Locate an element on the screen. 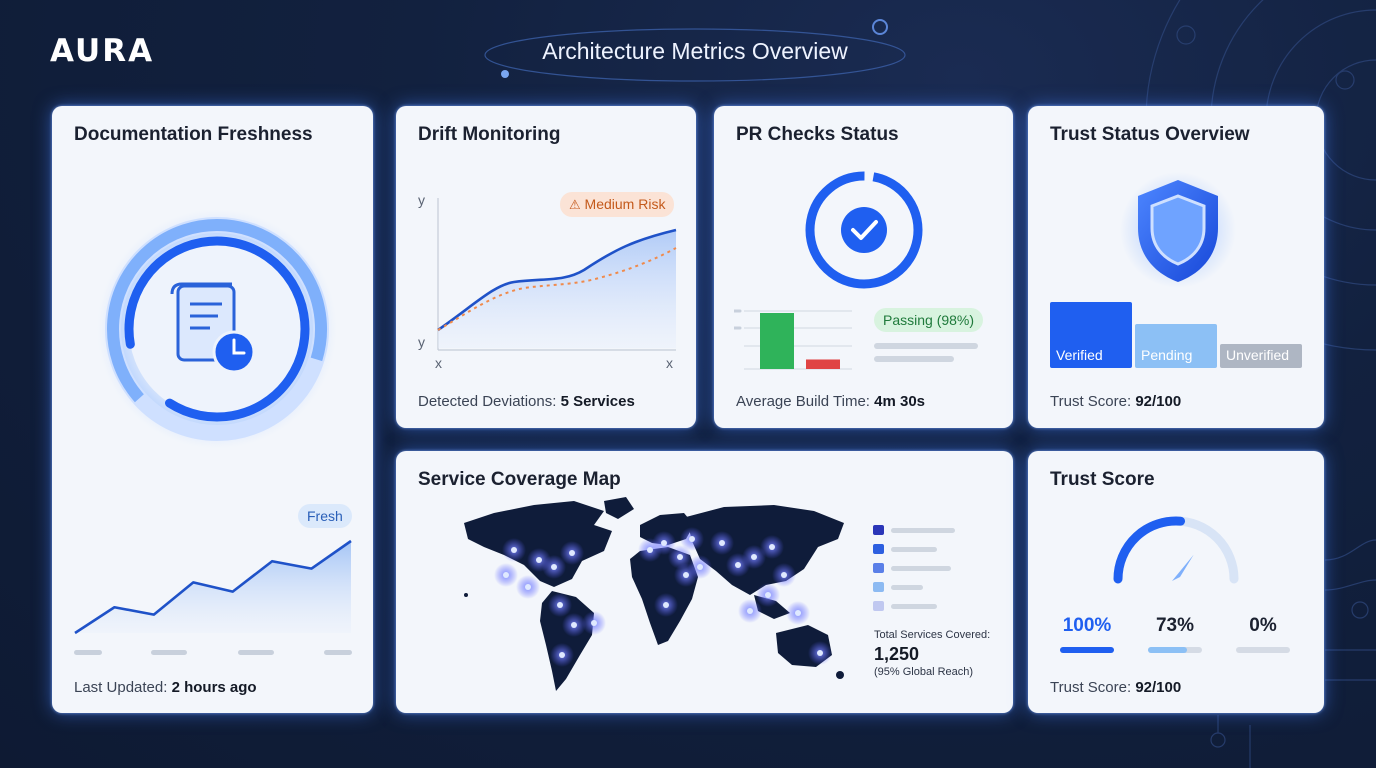  card-title: Service Coverage Map is located at coordinates (519, 479).